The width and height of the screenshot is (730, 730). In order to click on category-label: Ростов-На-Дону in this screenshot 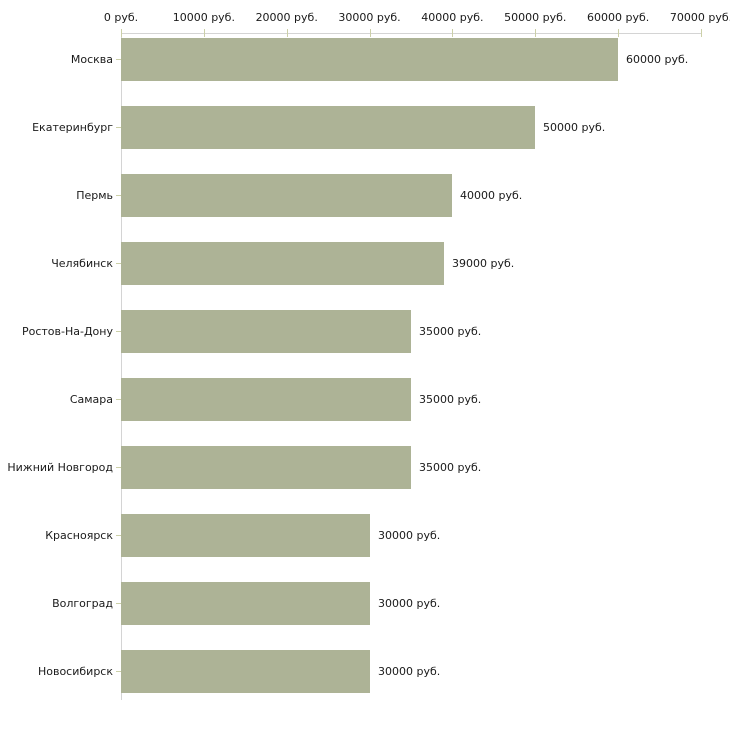, I will do `click(67, 331)`.